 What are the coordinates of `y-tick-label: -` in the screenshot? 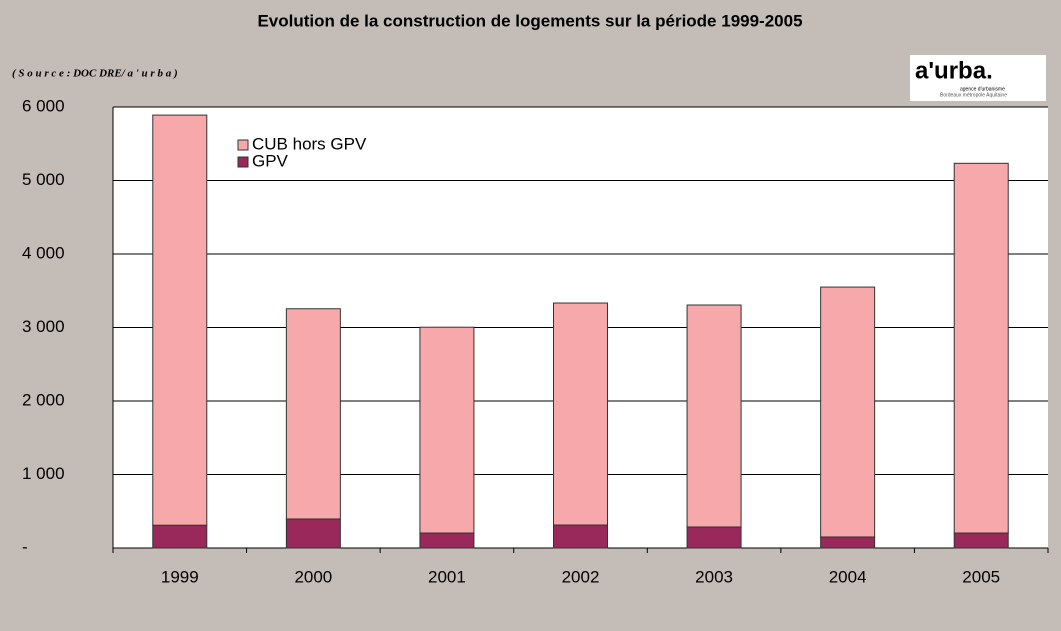 It's located at (25, 546).